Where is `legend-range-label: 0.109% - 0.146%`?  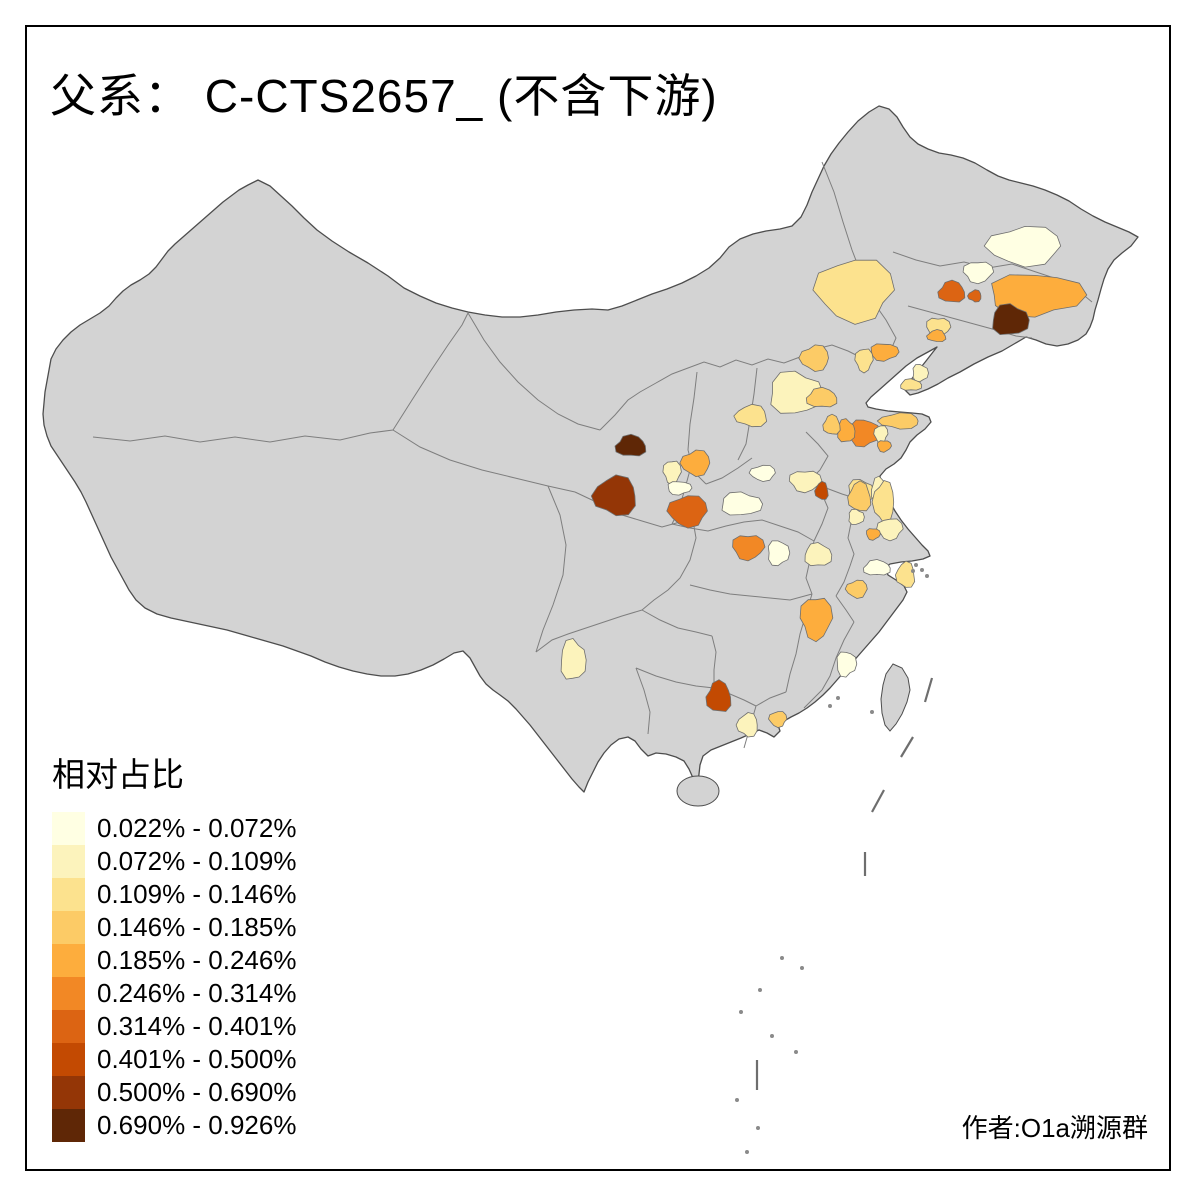
legend-range-label: 0.109% - 0.146% is located at coordinates (197, 894).